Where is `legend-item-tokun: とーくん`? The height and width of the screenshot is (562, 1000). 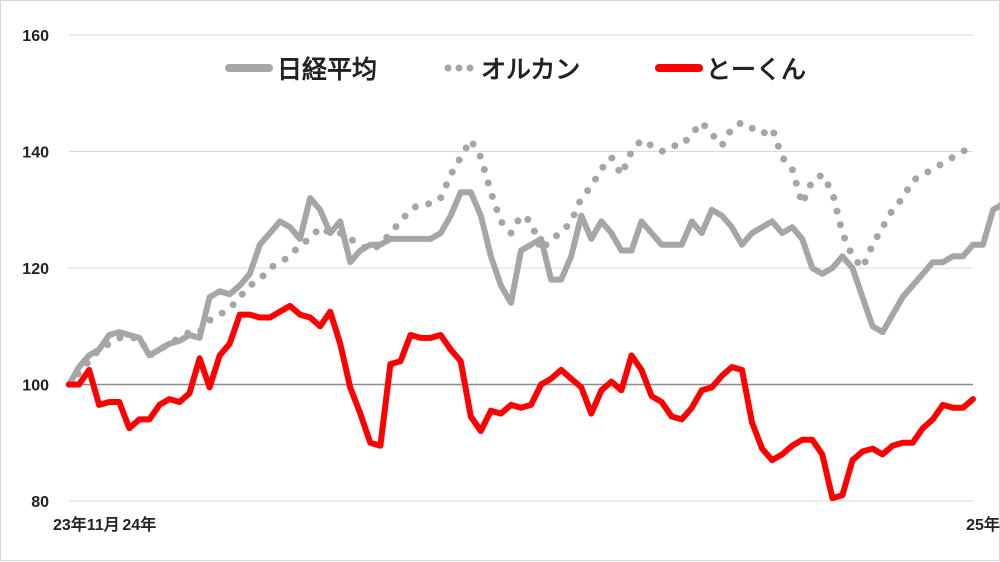 legend-item-tokun: とーくん is located at coordinates (732, 69).